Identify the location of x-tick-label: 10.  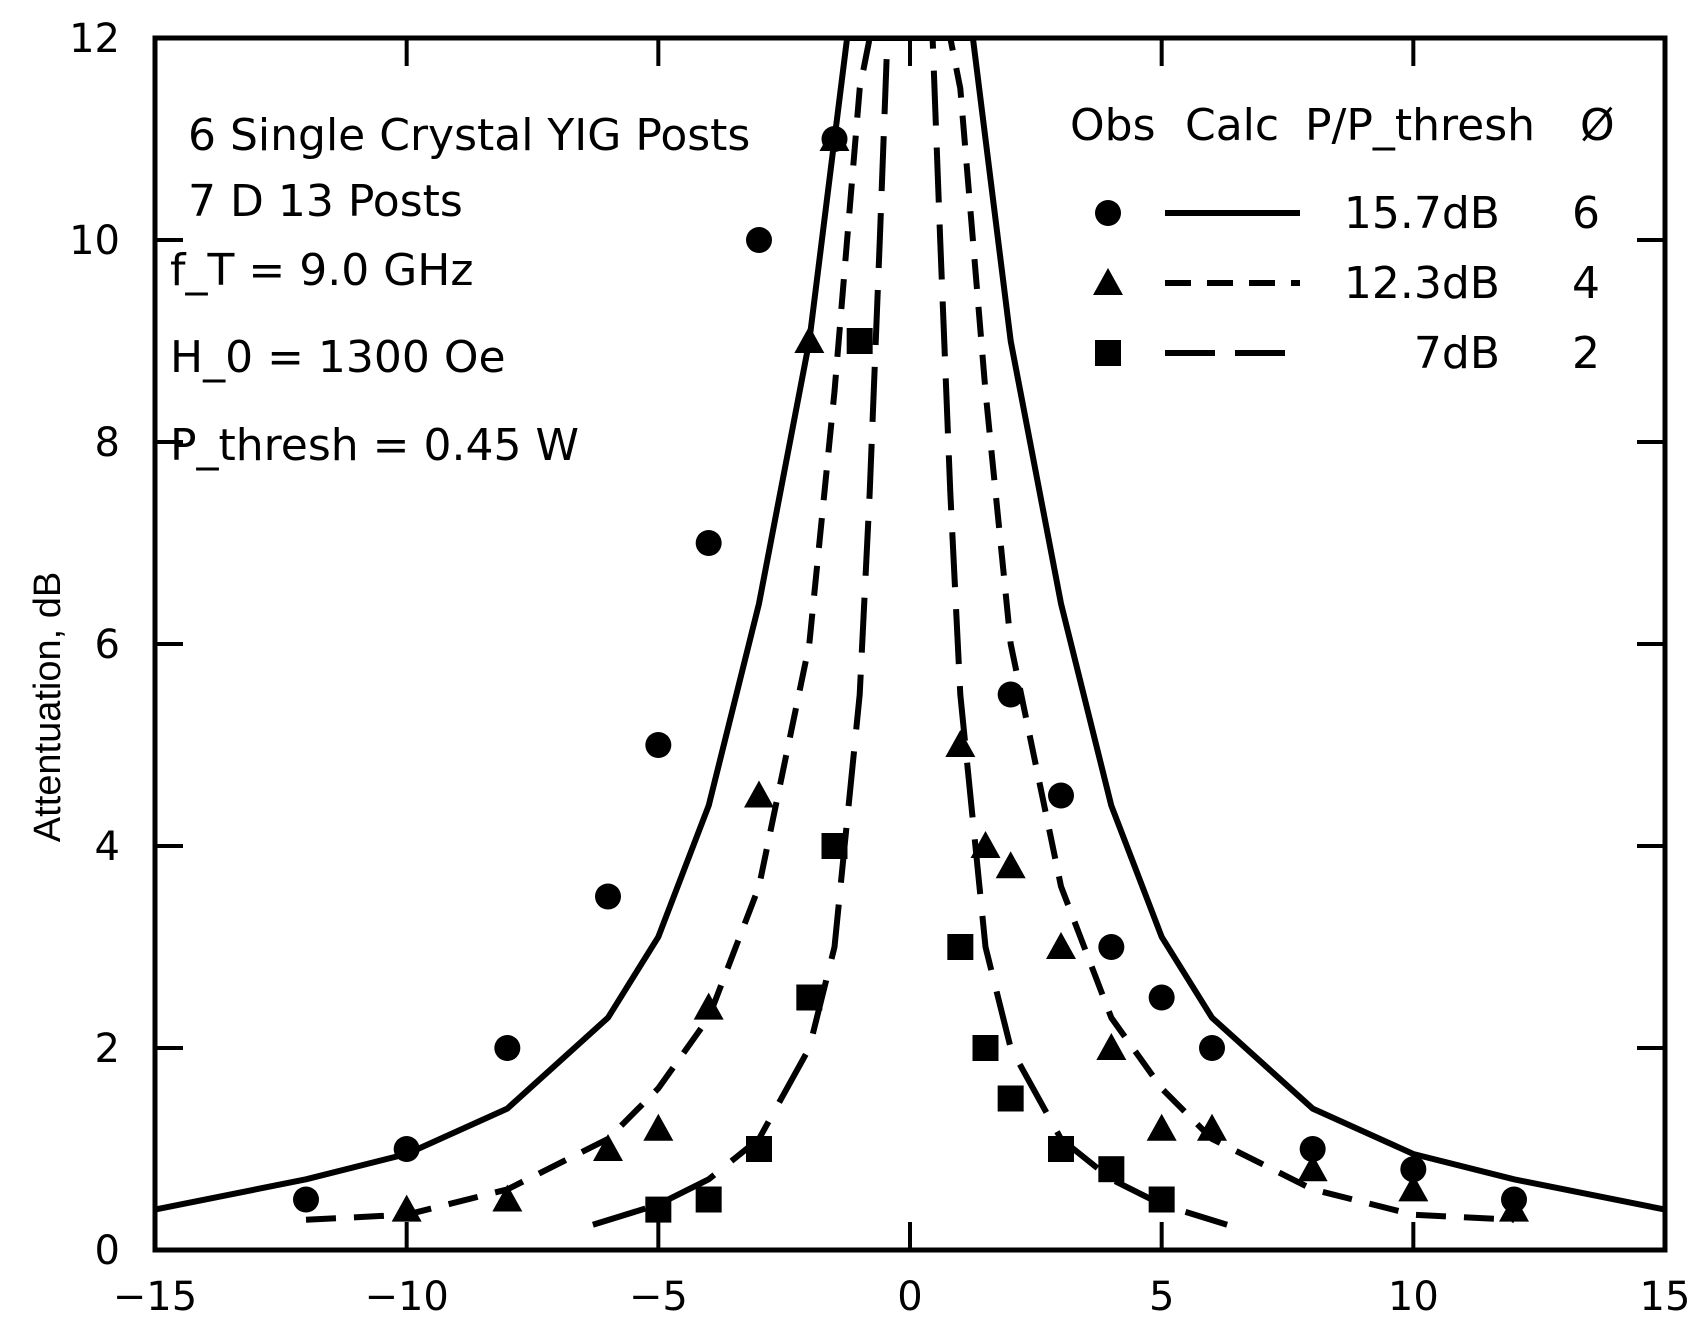
(1413, 1297).